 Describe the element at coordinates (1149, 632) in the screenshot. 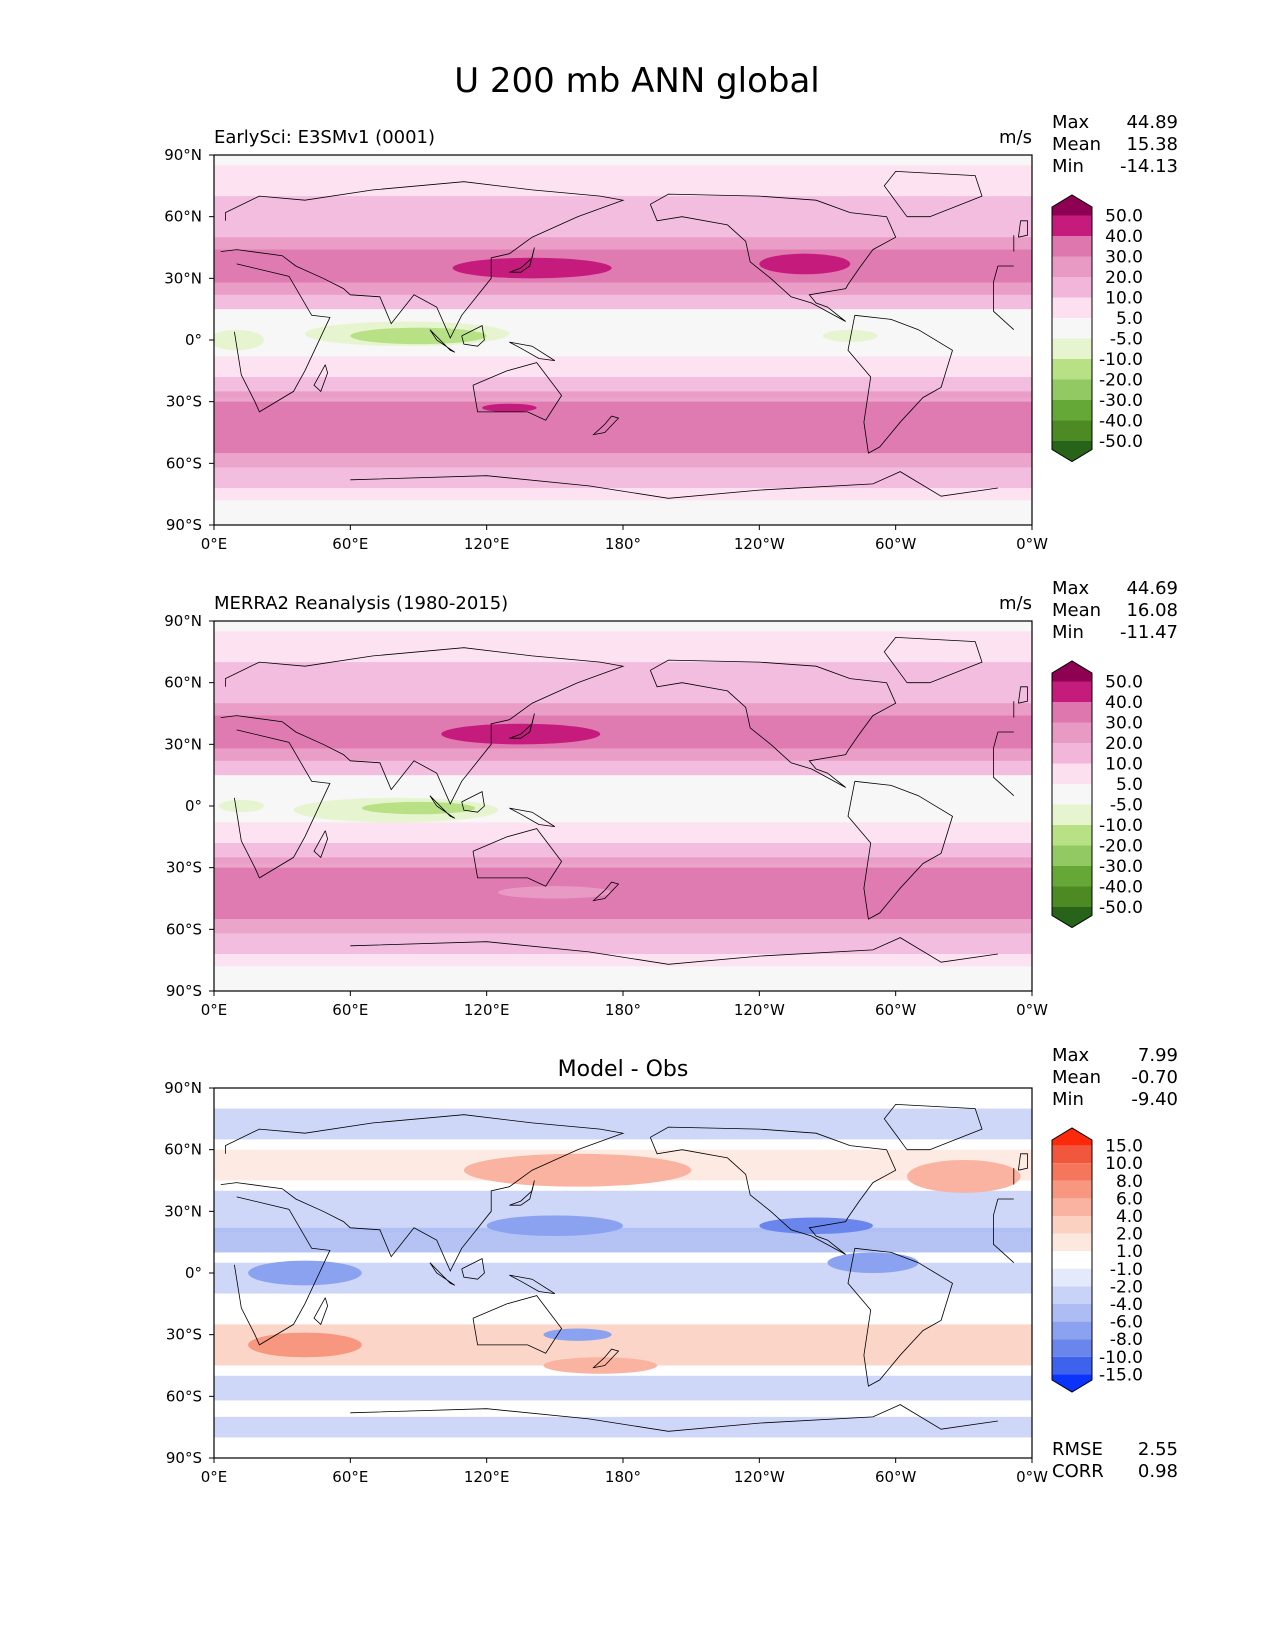

I see `stat-value: -11.47` at that location.